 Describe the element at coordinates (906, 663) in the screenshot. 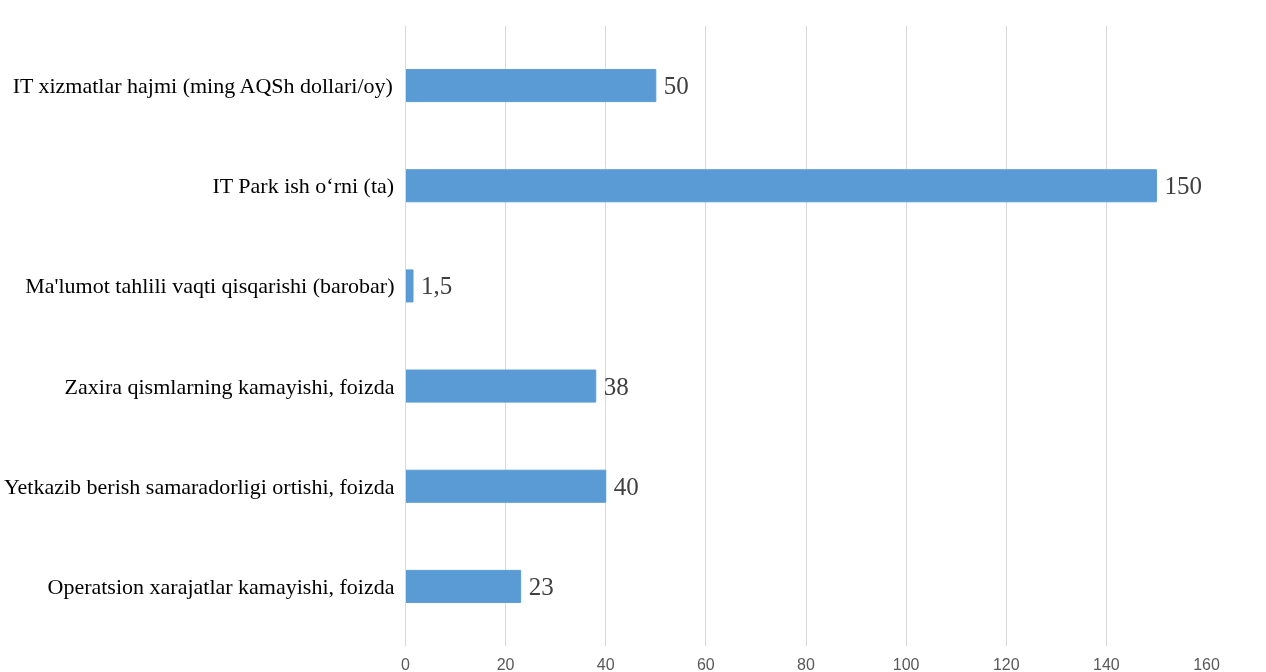

I see `x-tick-label: 100` at that location.